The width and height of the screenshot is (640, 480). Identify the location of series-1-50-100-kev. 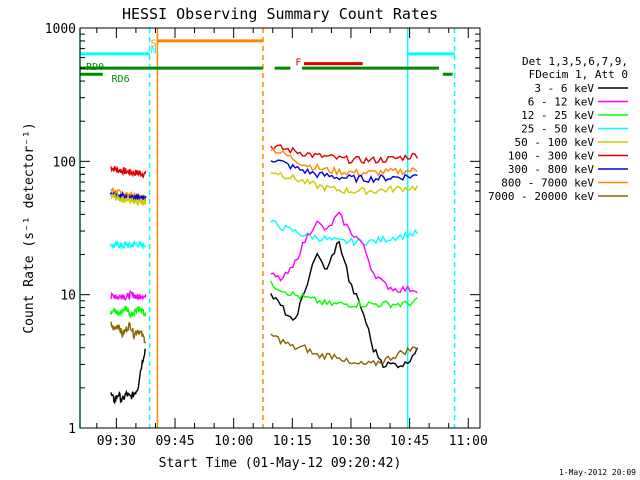
(344, 183).